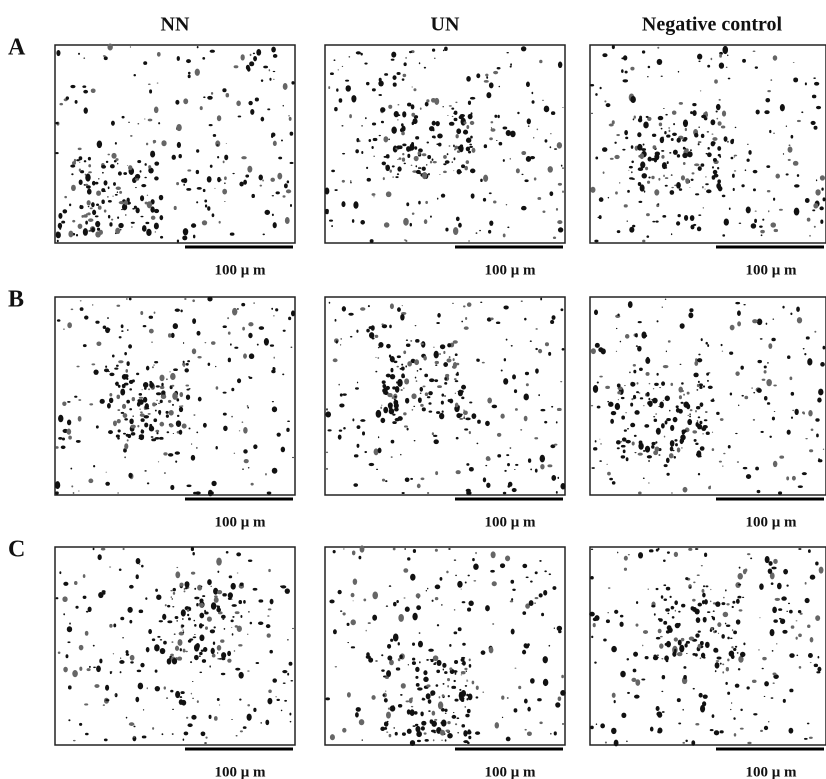 Image resolution: width=826 pixels, height=779 pixels. What do you see at coordinates (707, 396) in the screenshot?
I see `panel-frame` at bounding box center [707, 396].